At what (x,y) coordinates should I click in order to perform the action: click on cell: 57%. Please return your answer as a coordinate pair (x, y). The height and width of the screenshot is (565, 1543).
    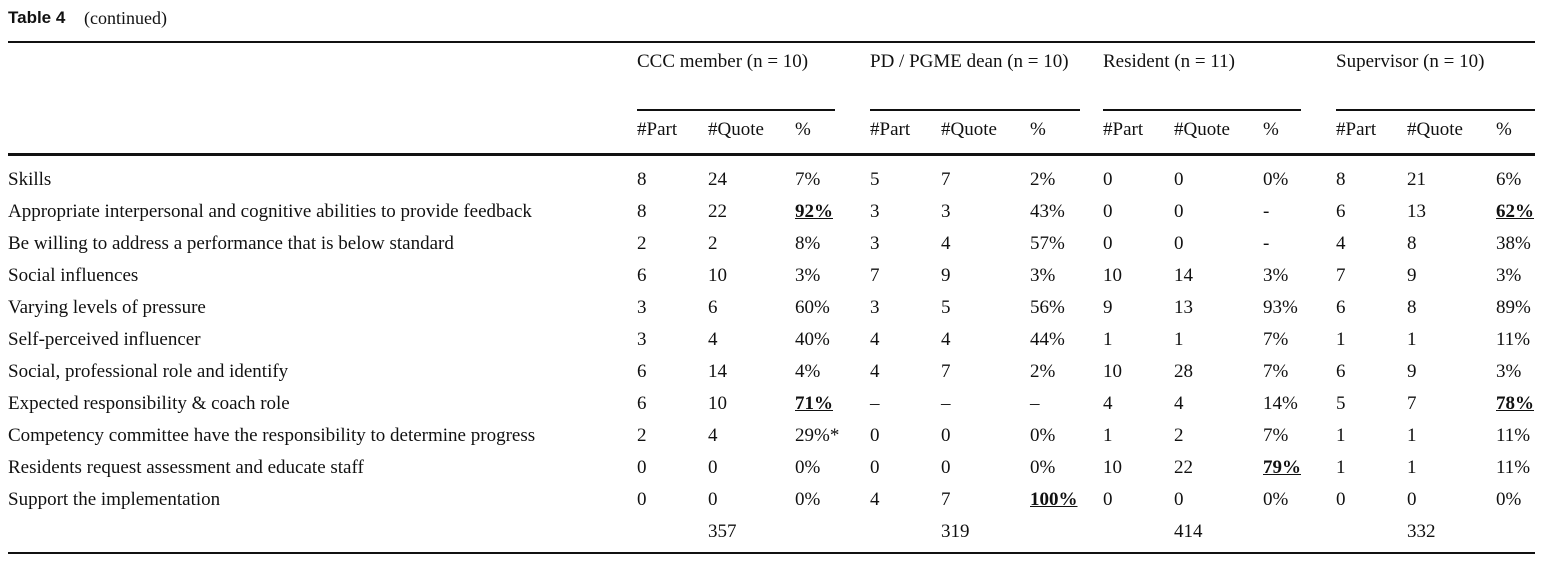
    Looking at the image, I should click on (1047, 243).